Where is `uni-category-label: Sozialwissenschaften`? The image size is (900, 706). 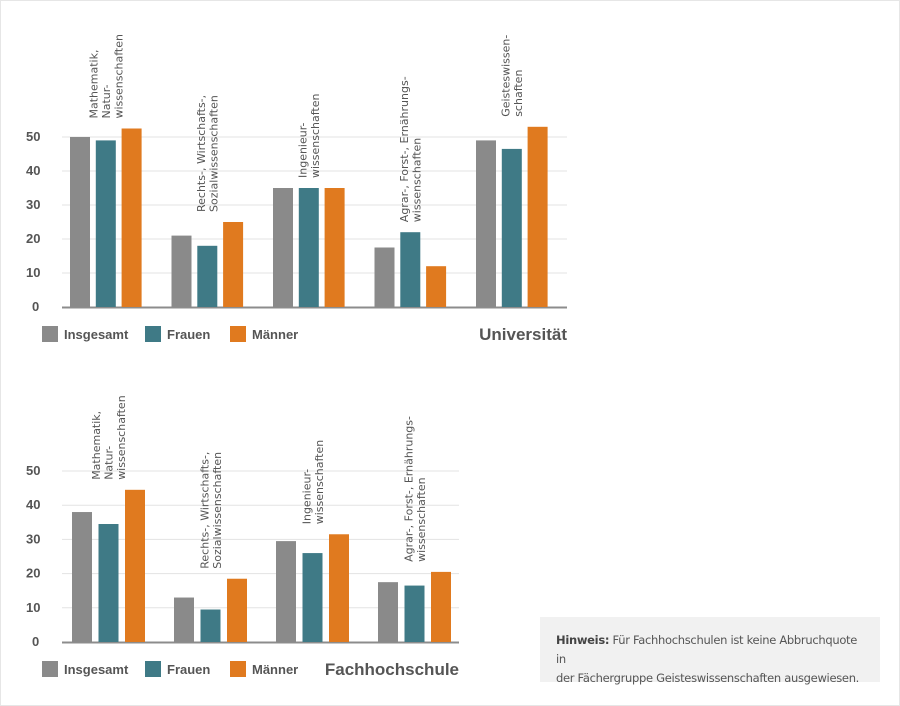 uni-category-label: Sozialwissenschaften is located at coordinates (214, 153).